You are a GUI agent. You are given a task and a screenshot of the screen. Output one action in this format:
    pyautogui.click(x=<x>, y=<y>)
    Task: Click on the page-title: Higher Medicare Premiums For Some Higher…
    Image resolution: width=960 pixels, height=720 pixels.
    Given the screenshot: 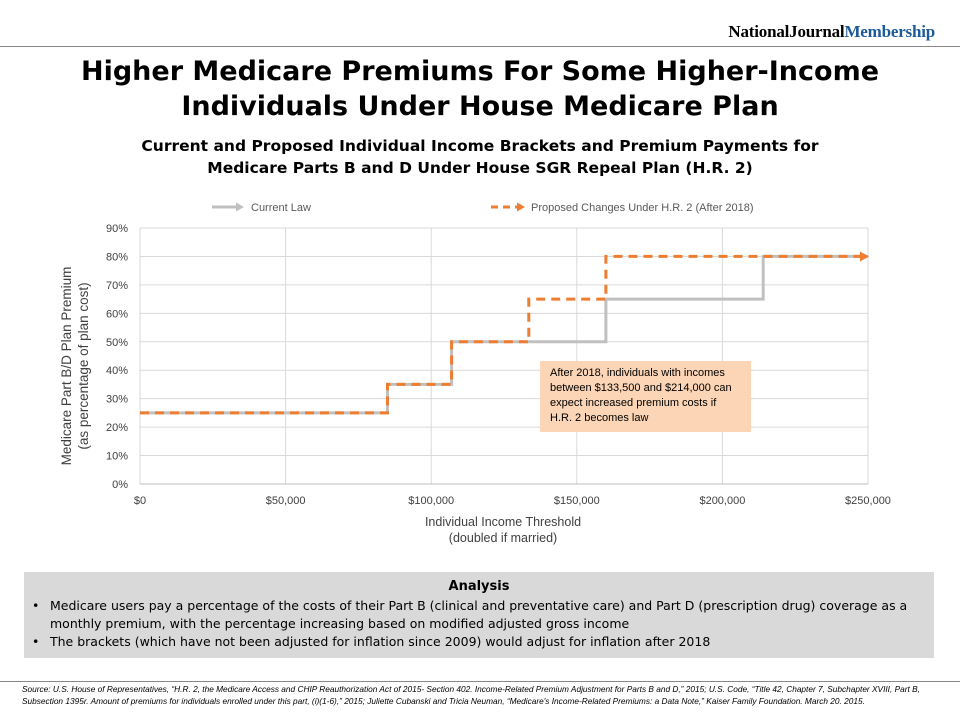 What is the action you would take?
    pyautogui.click(x=480, y=89)
    